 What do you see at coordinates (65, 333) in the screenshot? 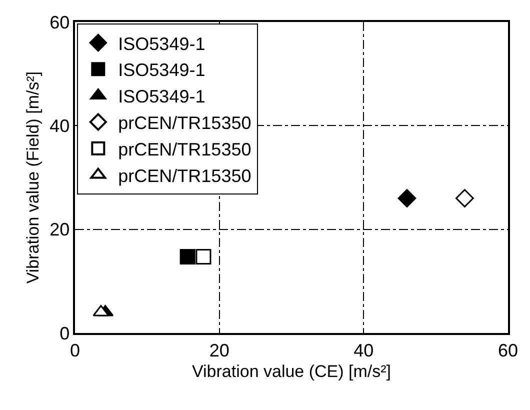
I see `y-tick-label: 0` at bounding box center [65, 333].